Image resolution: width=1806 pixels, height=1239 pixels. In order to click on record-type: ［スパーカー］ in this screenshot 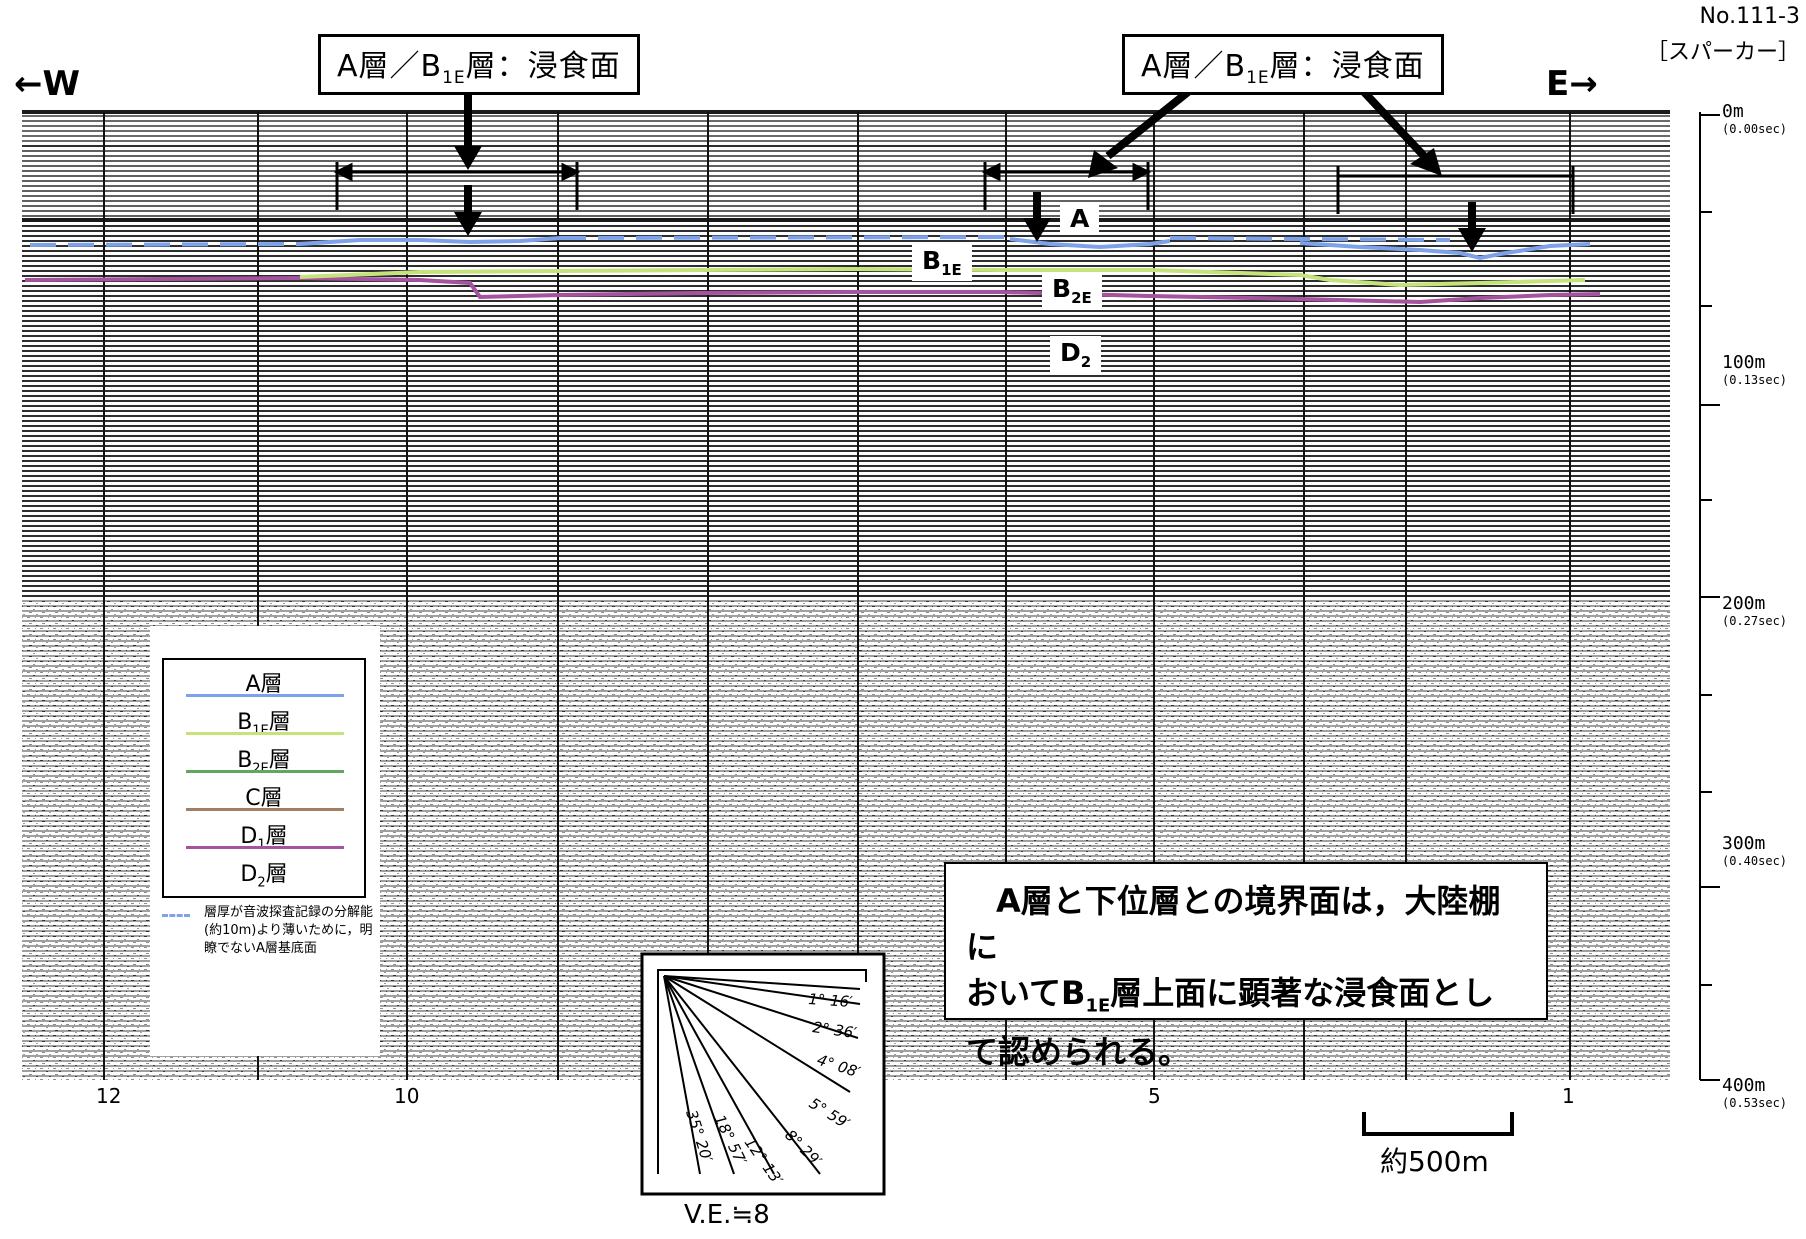, I will do `click(1722, 52)`.